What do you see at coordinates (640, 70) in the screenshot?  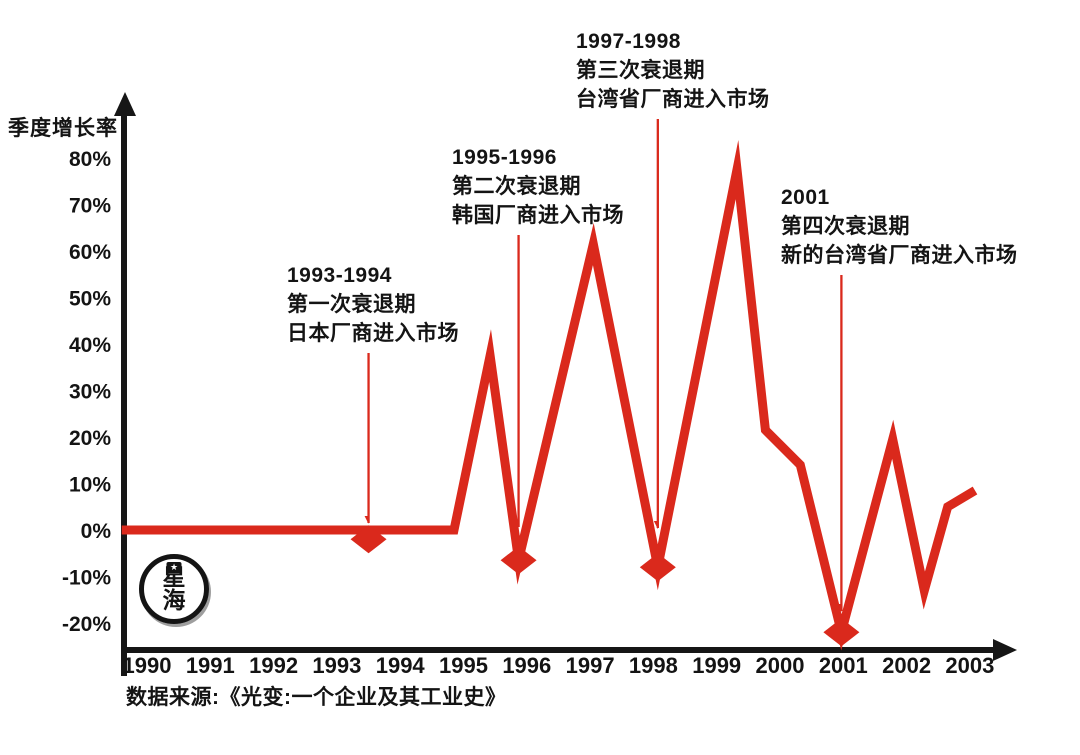 I see `annotation-text-line: 第三次衰退期` at bounding box center [640, 70].